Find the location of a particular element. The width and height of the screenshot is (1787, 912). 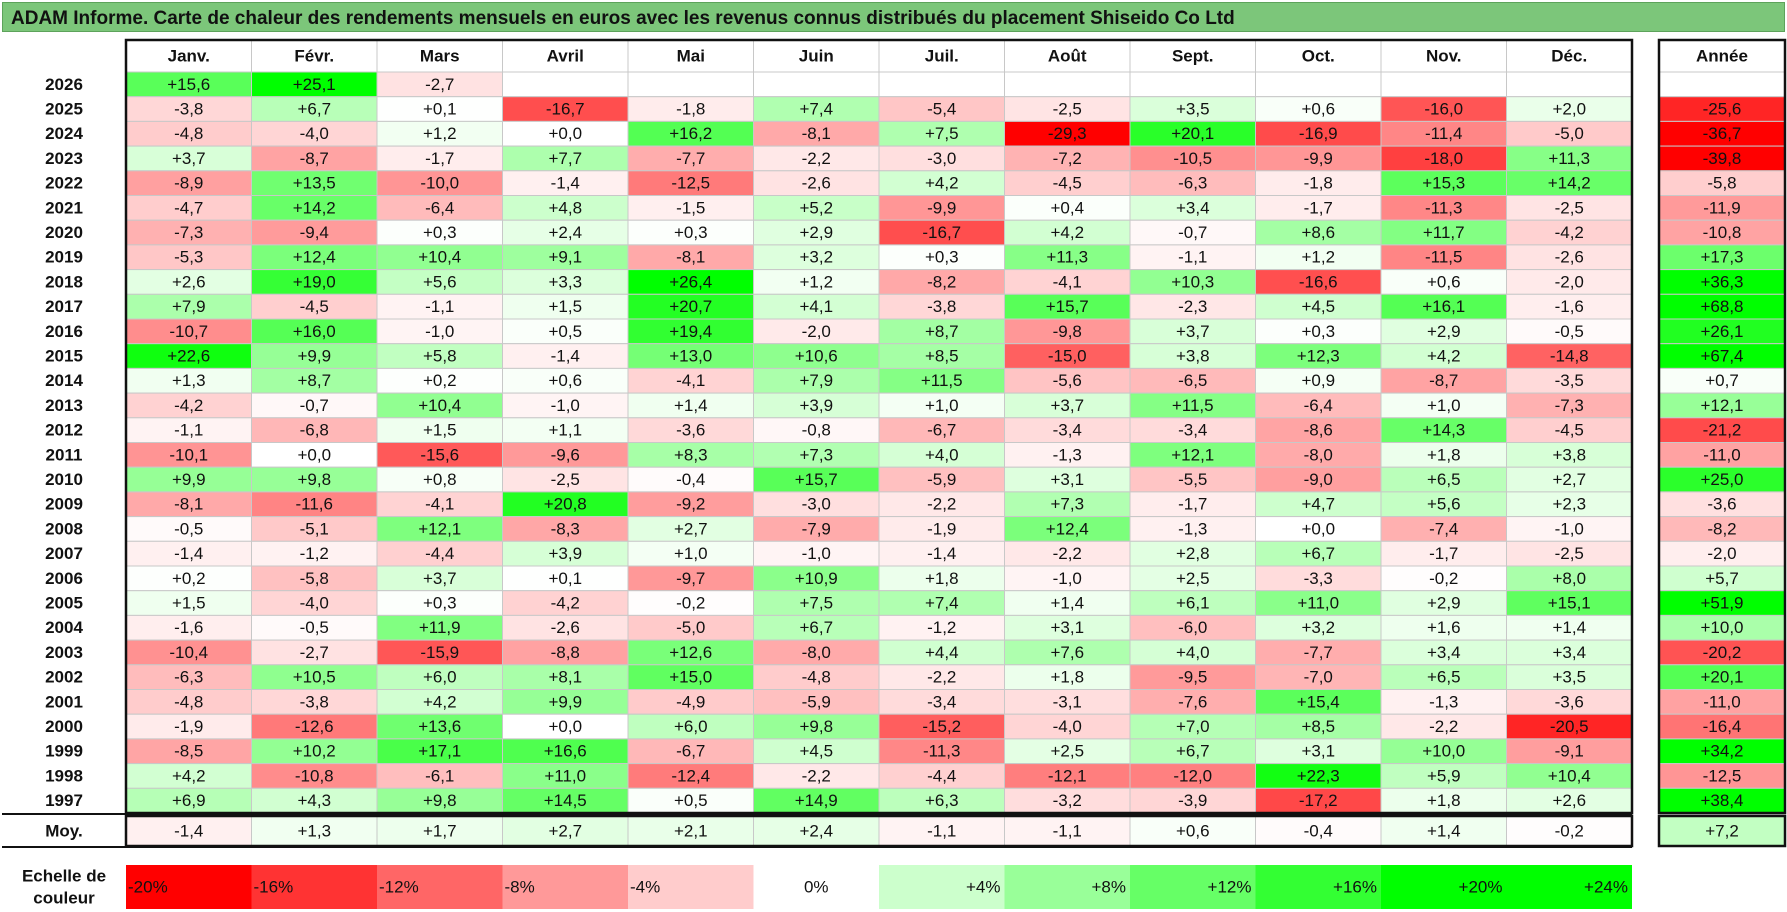

cell-value: -18,0 is located at coordinates (1443, 158).